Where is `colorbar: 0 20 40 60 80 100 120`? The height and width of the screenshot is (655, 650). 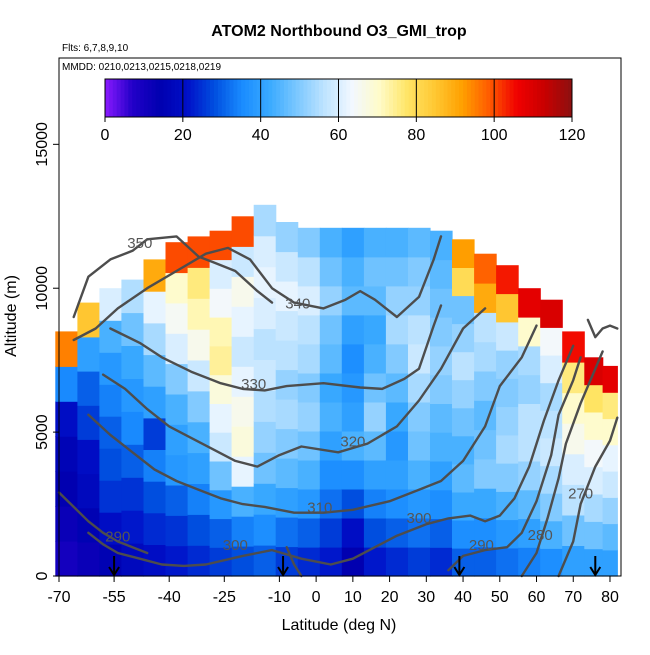 colorbar: 0 20 40 60 80 100 120 is located at coordinates (343, 111).